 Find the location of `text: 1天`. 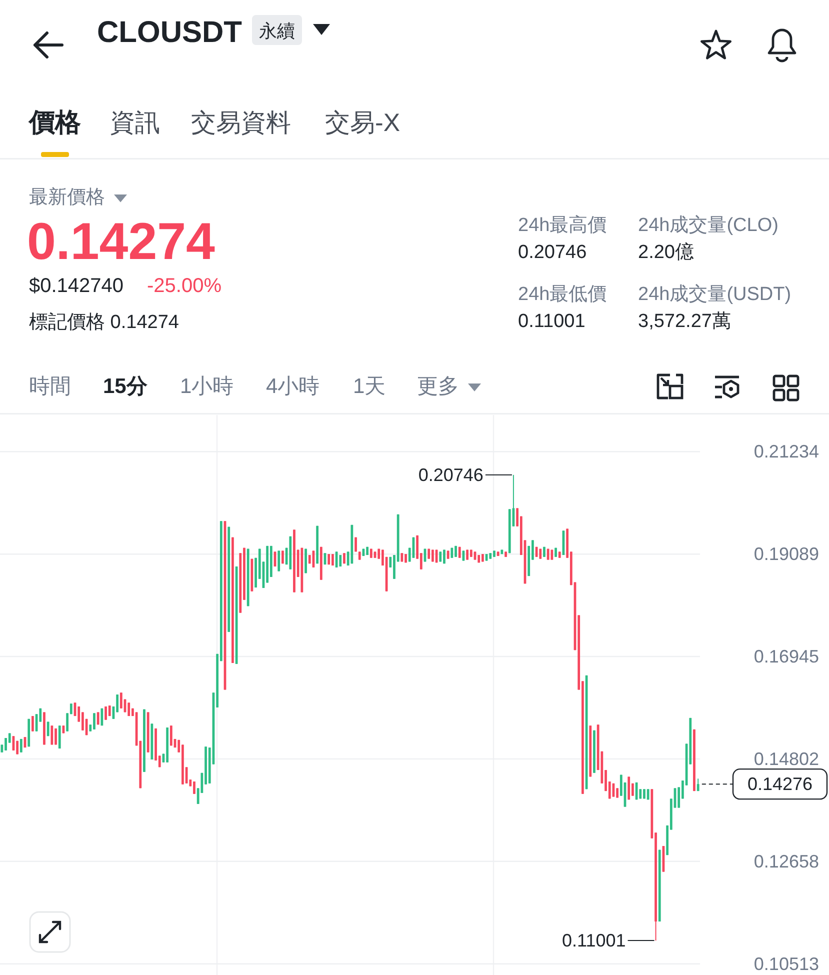

text: 1天 is located at coordinates (369, 386).